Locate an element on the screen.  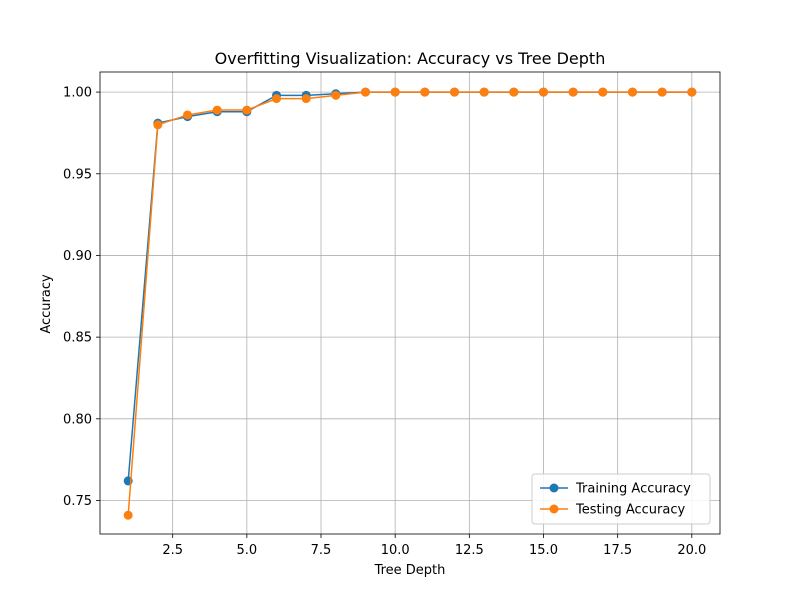
legend: Training Accuracy Testing Accuracy is located at coordinates (621, 499).